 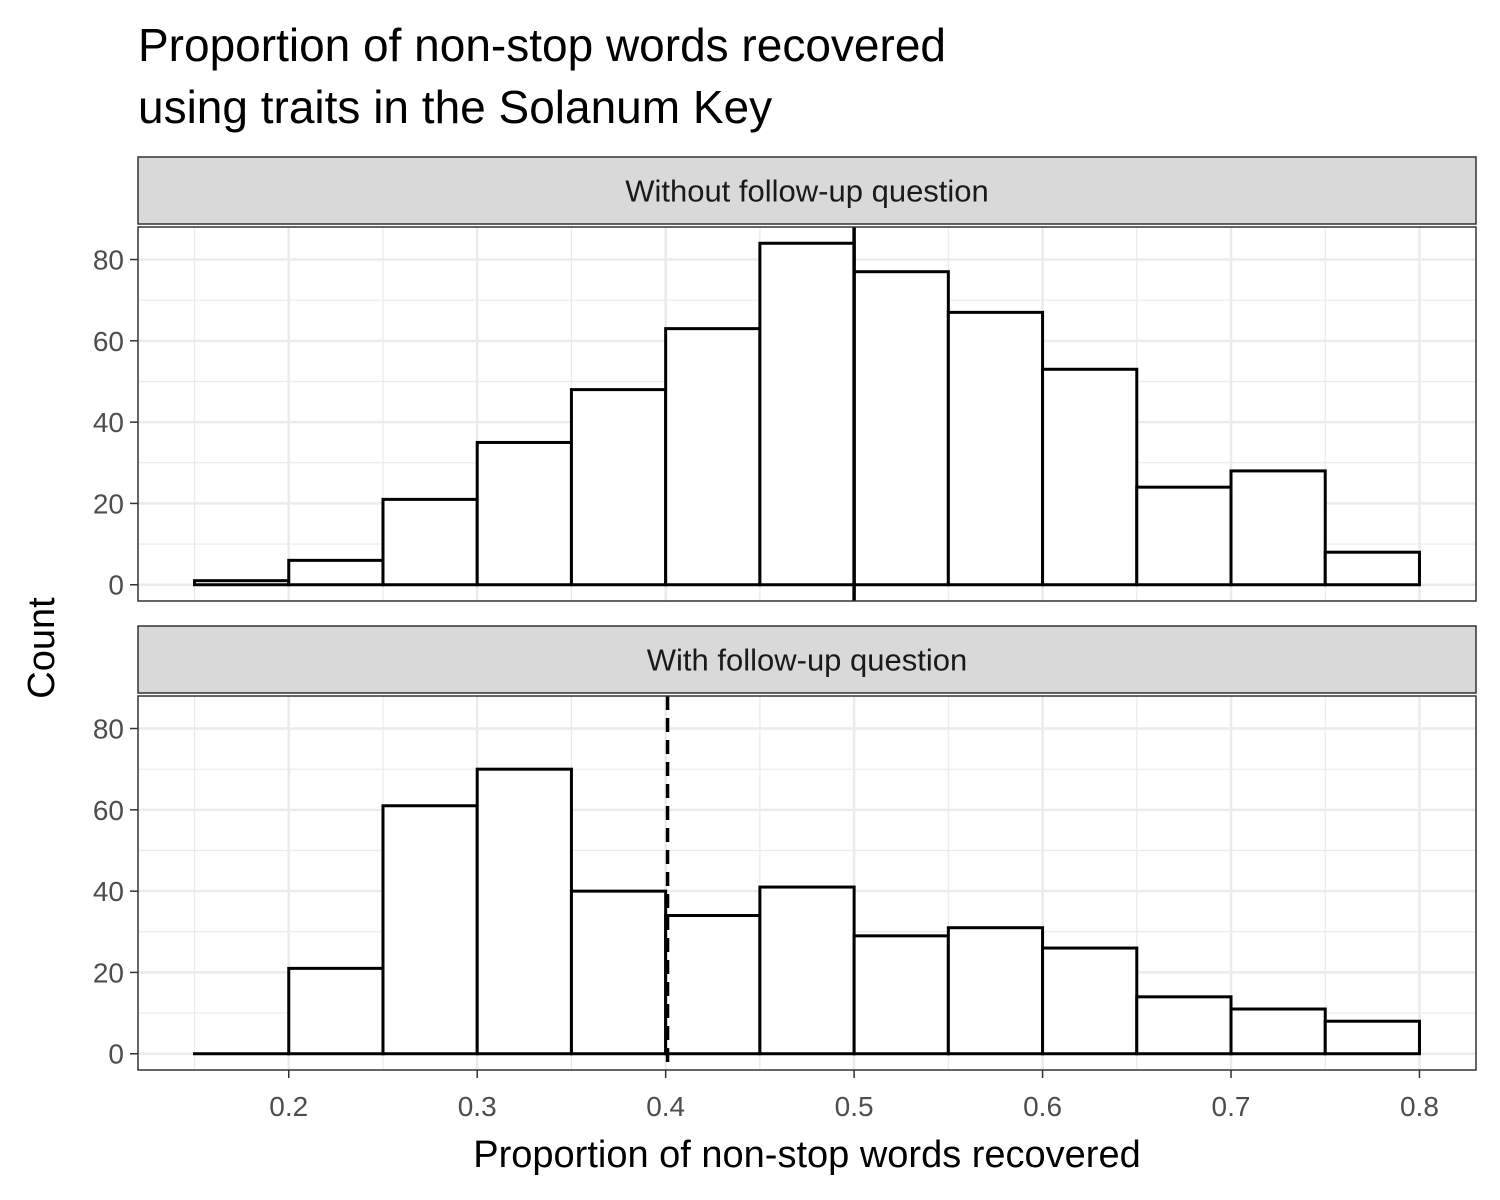 I want to click on x-tick-label: 0.2, so click(x=288, y=1106).